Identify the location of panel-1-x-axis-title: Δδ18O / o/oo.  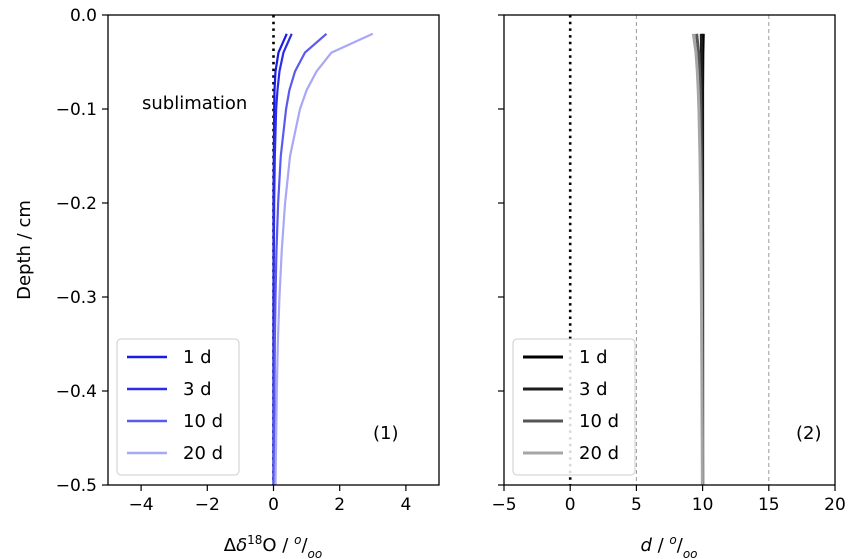
(273, 546).